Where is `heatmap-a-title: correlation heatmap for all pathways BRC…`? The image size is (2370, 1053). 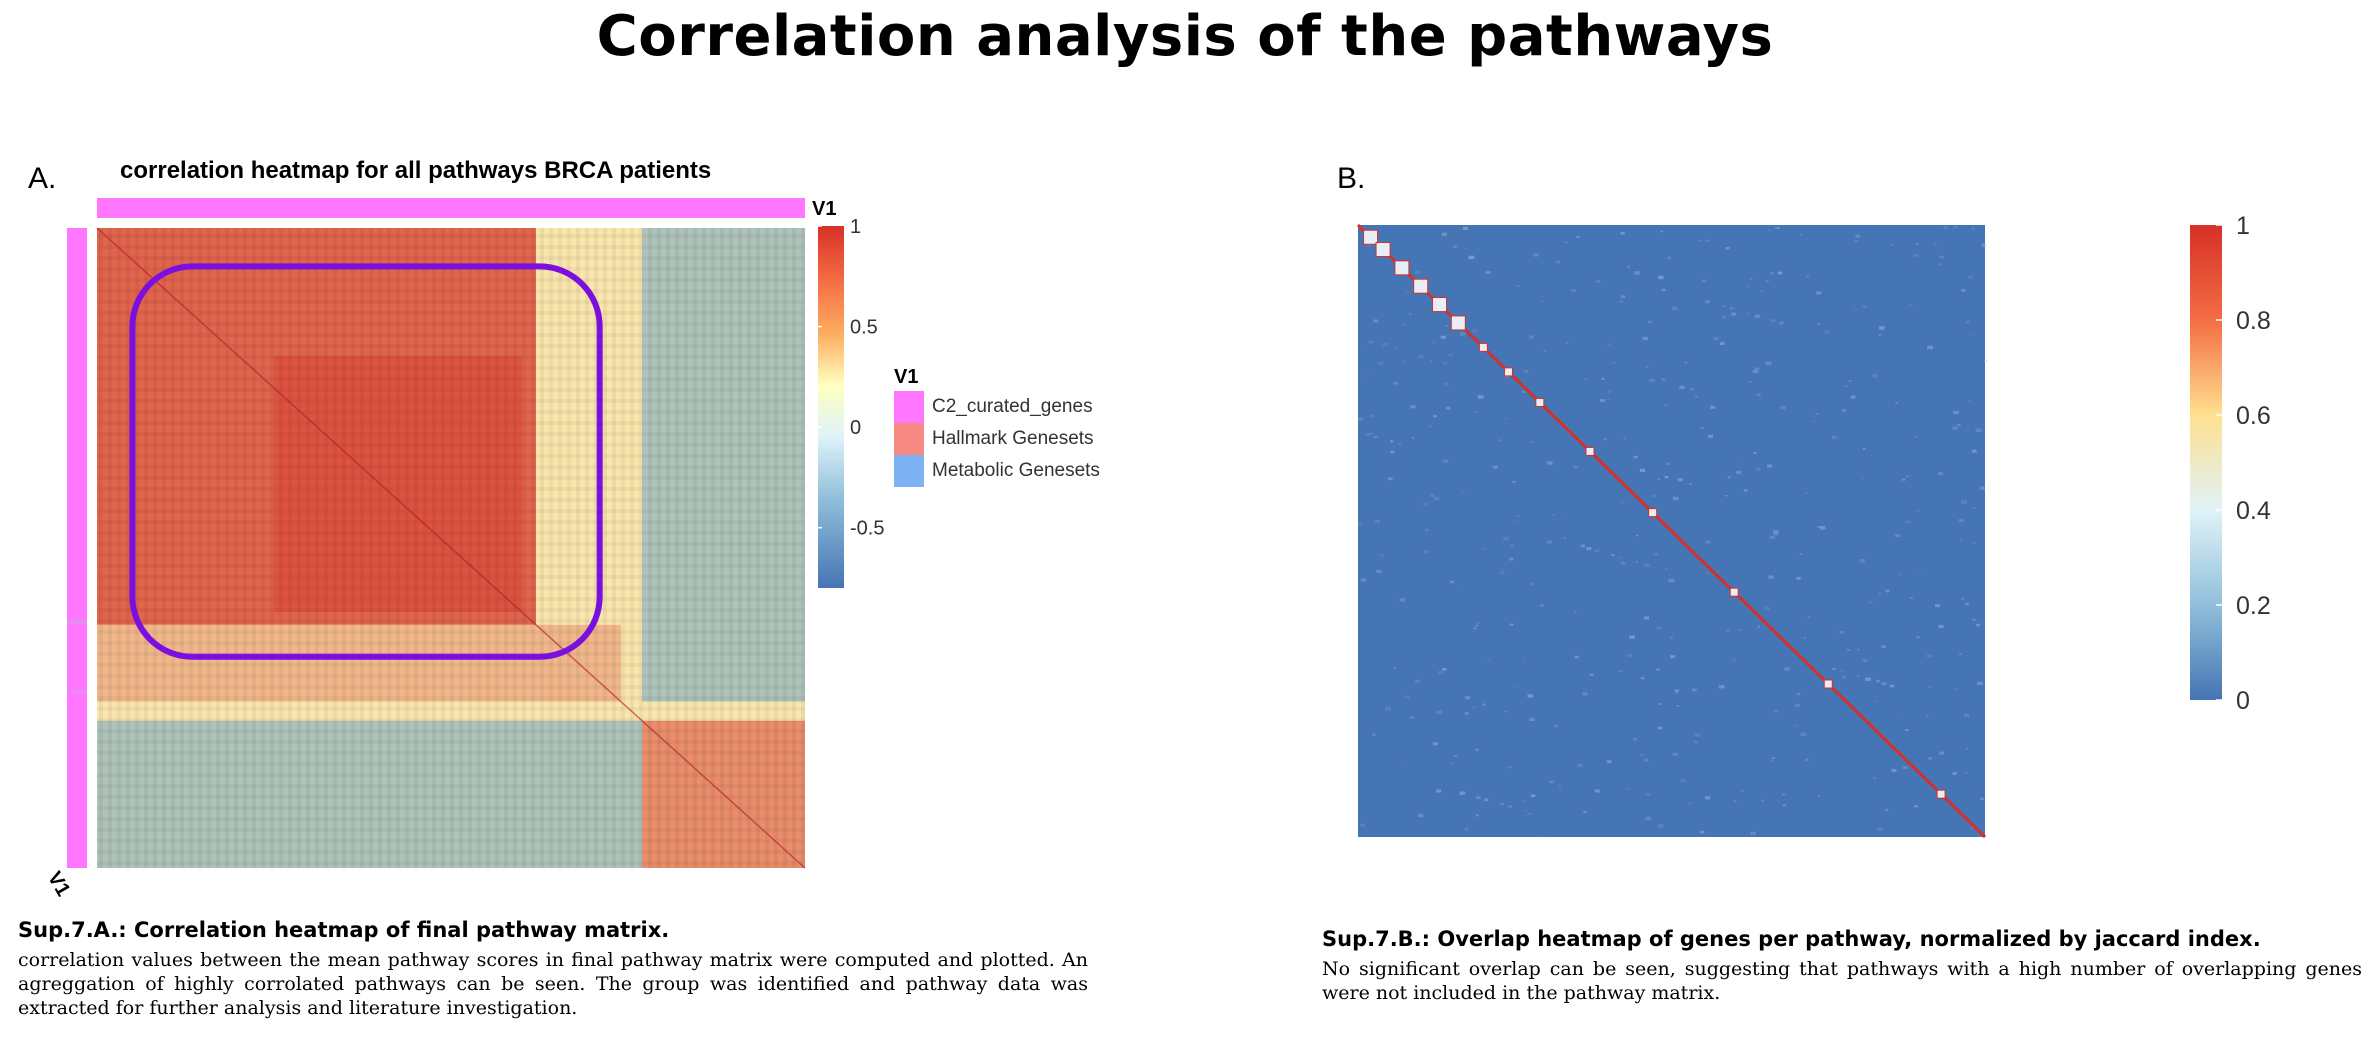
heatmap-a-title: correlation heatmap for all pathways BRC… is located at coordinates (416, 170).